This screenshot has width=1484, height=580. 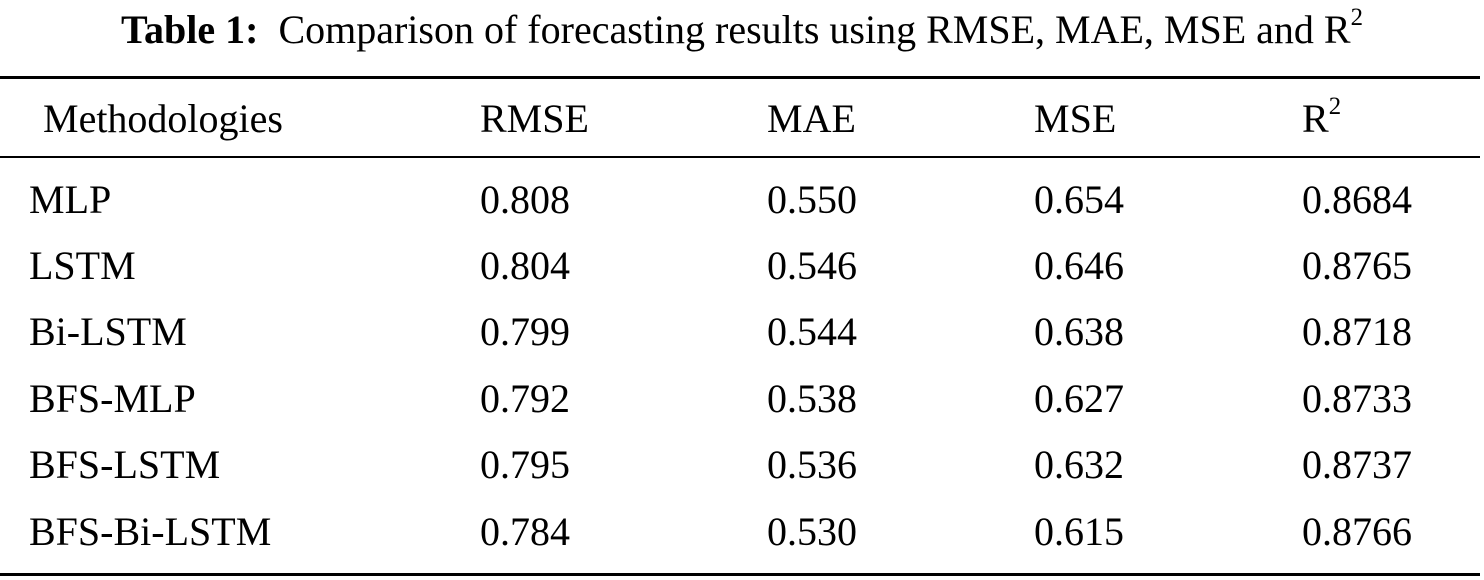 What do you see at coordinates (112, 398) in the screenshot?
I see `cell-methodology: BFS-MLP` at bounding box center [112, 398].